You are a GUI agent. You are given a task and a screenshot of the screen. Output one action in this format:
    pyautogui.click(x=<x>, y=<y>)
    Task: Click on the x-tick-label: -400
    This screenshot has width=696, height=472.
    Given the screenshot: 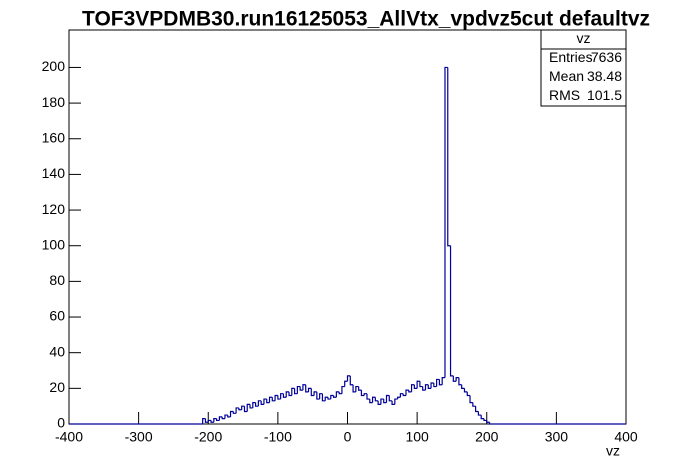 What is the action you would take?
    pyautogui.click(x=69, y=437)
    